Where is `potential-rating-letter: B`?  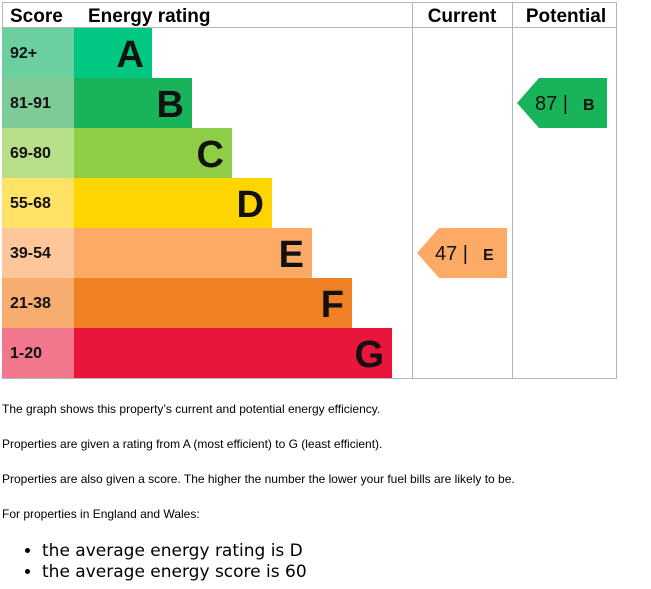 potential-rating-letter: B is located at coordinates (589, 105).